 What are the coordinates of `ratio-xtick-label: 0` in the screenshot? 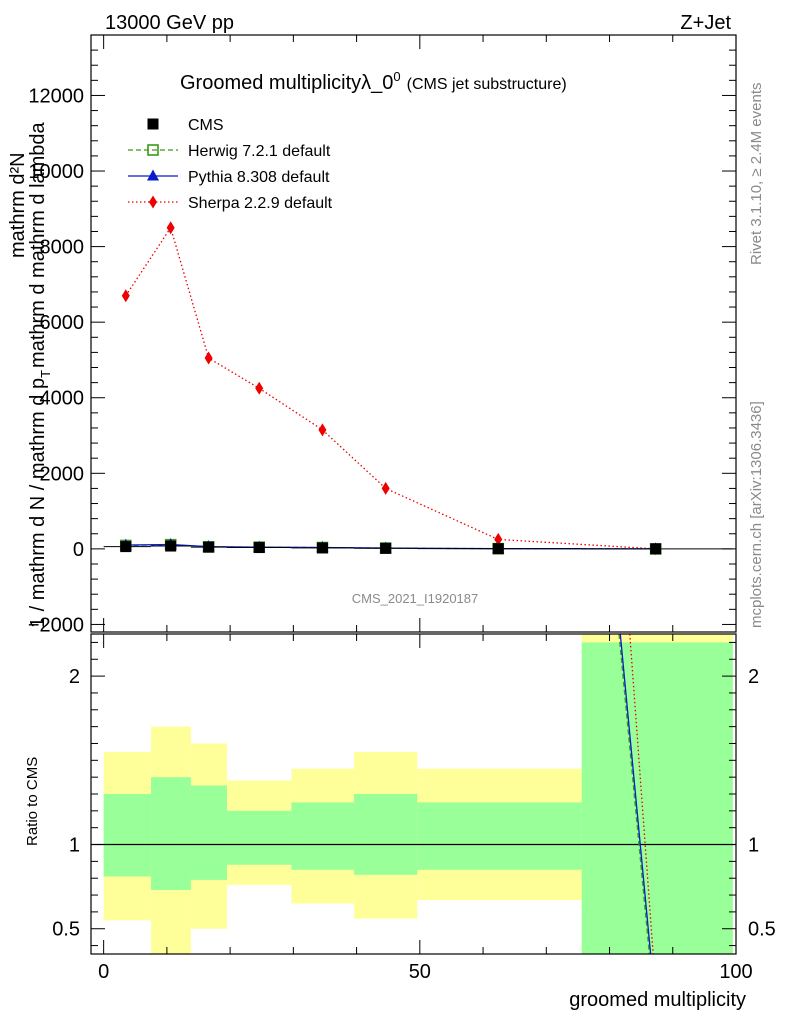 It's located at (103, 972).